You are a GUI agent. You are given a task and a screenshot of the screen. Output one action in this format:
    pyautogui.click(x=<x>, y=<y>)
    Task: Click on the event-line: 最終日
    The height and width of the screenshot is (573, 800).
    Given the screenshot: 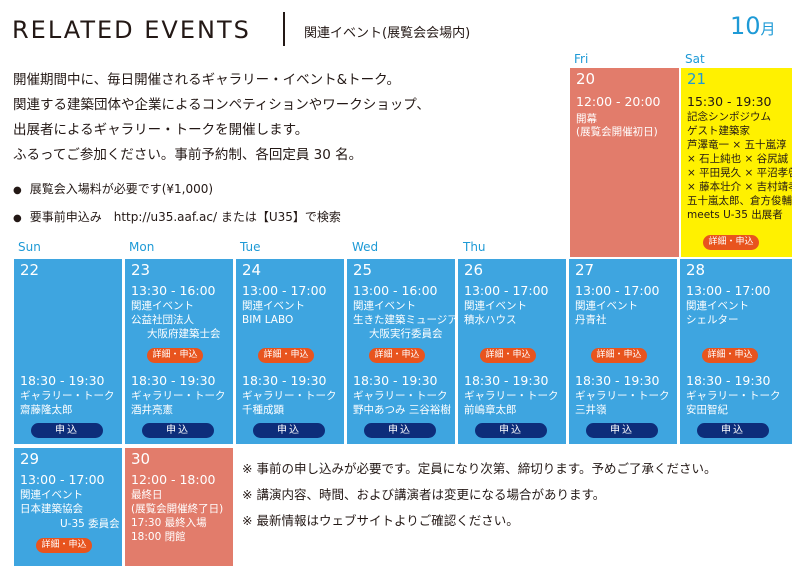 What is the action you would take?
    pyautogui.click(x=147, y=495)
    